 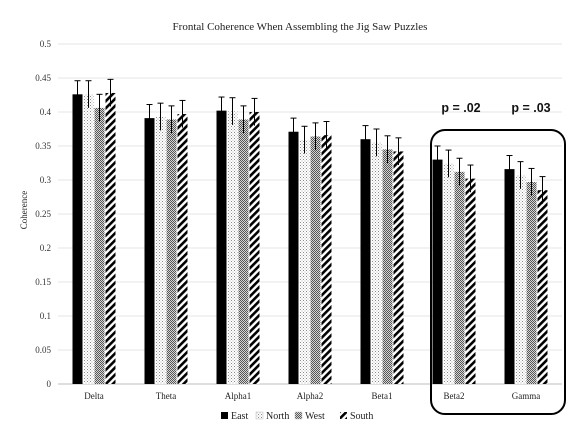 I want to click on legend-swatch-south, so click(x=343, y=415).